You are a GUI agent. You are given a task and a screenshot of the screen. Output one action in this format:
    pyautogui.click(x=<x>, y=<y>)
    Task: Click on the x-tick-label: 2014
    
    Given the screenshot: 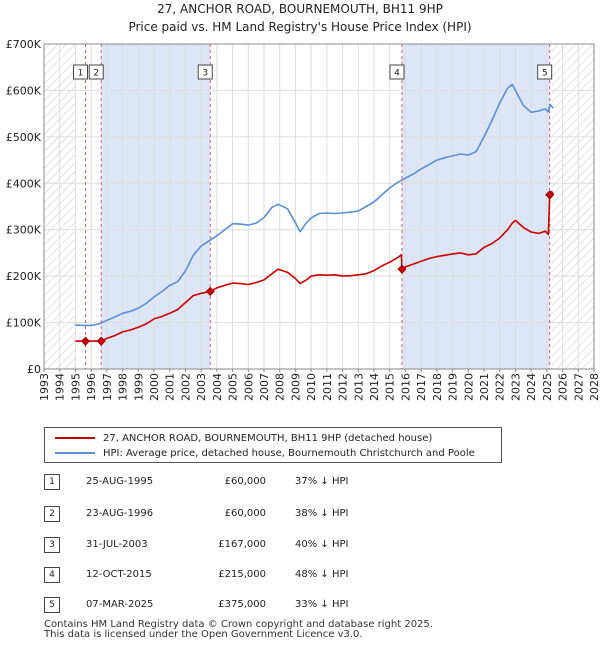 What is the action you would take?
    pyautogui.click(x=374, y=387)
    